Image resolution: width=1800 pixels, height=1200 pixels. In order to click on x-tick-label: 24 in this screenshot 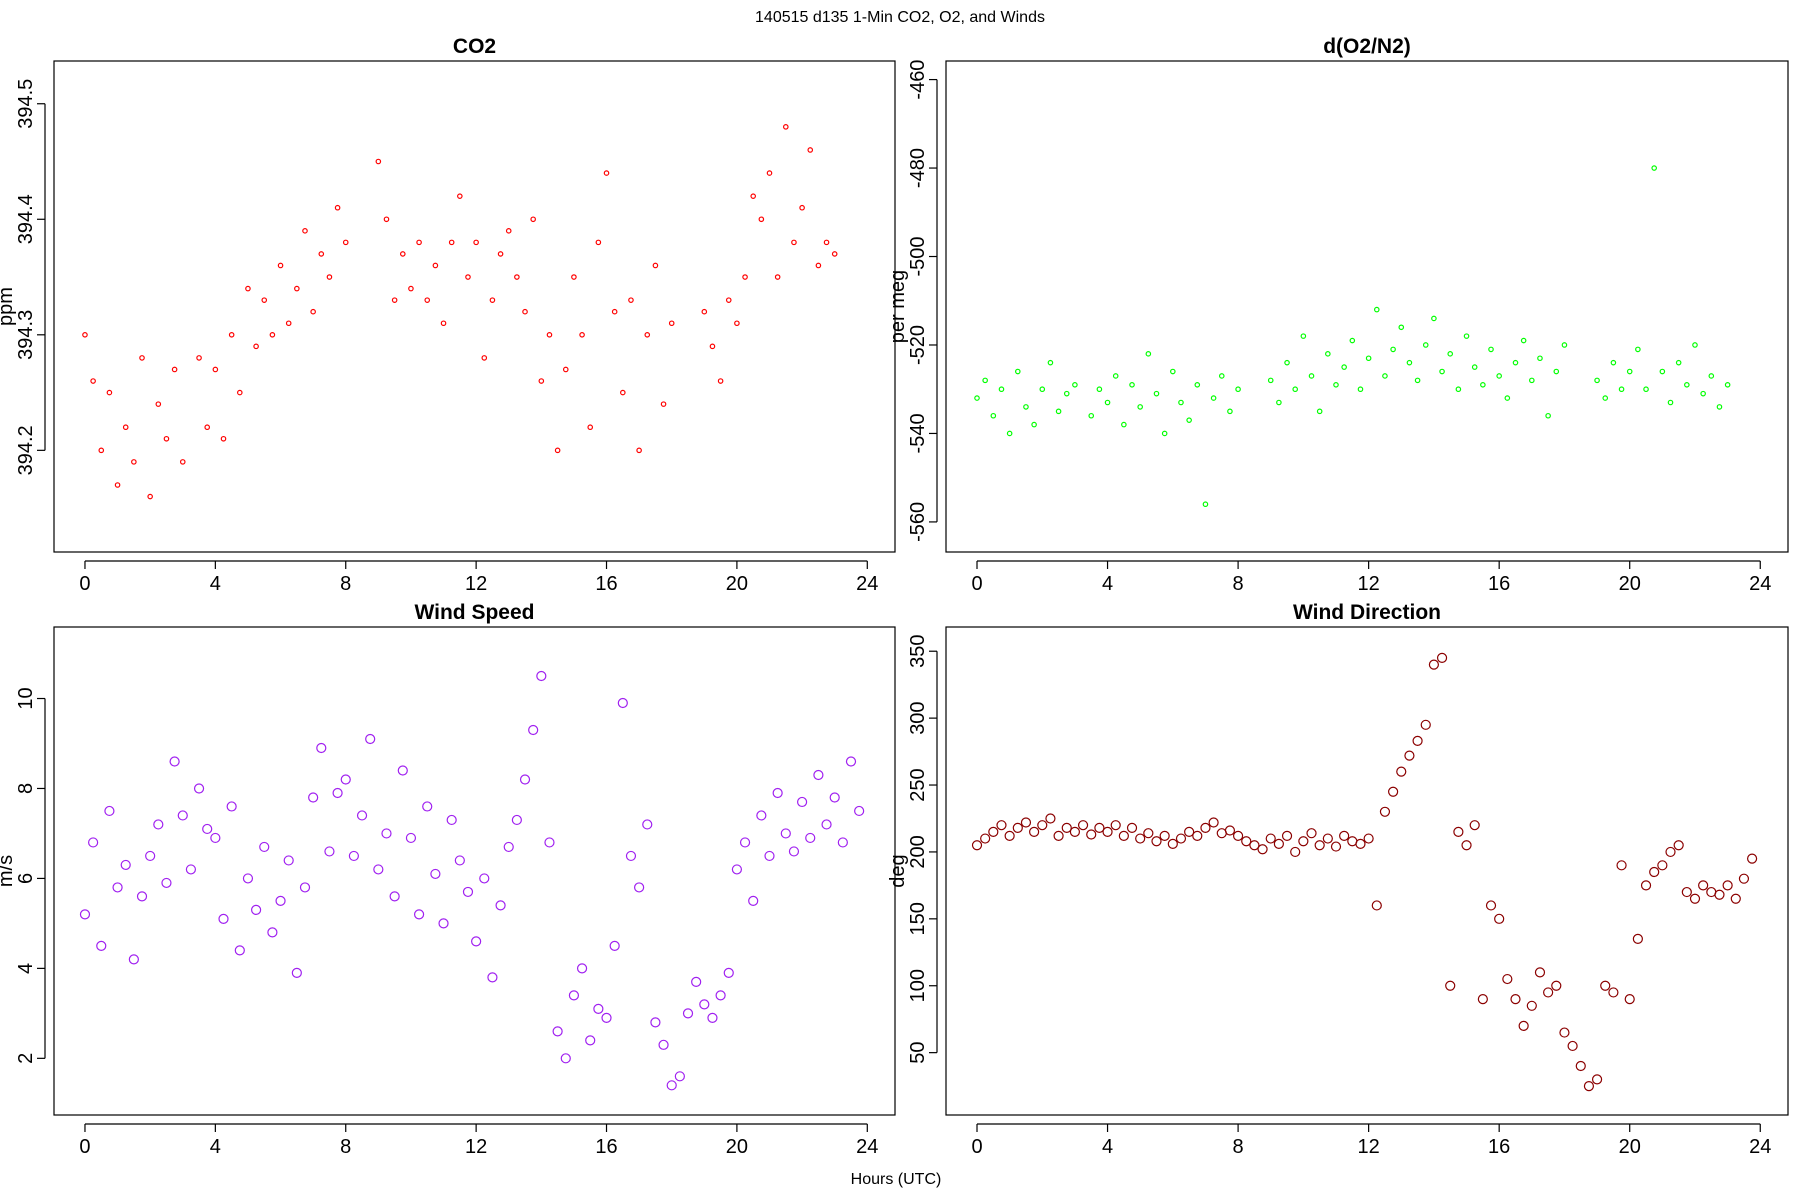, I will do `click(867, 1147)`.